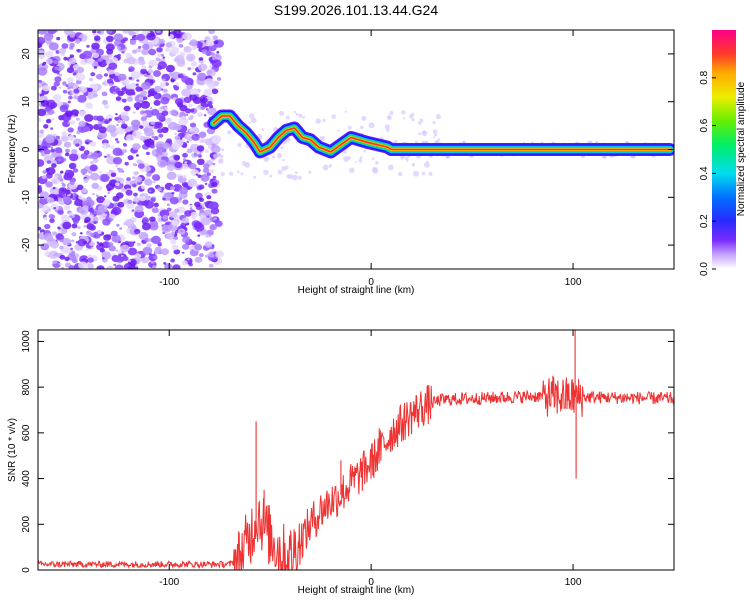 The width and height of the screenshot is (750, 600). I want to click on colorbar-tick-label: 0.4, so click(704, 173).